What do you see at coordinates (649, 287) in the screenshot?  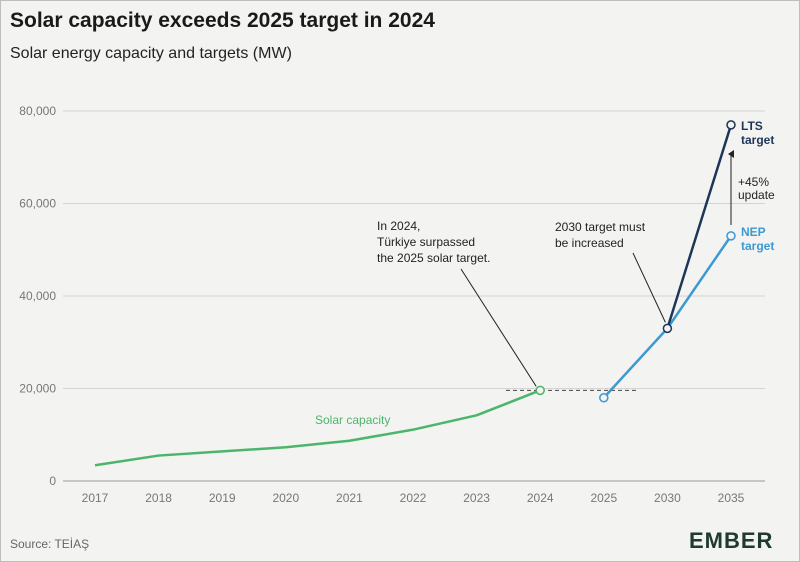 I see `annotation-leader-2030` at bounding box center [649, 287].